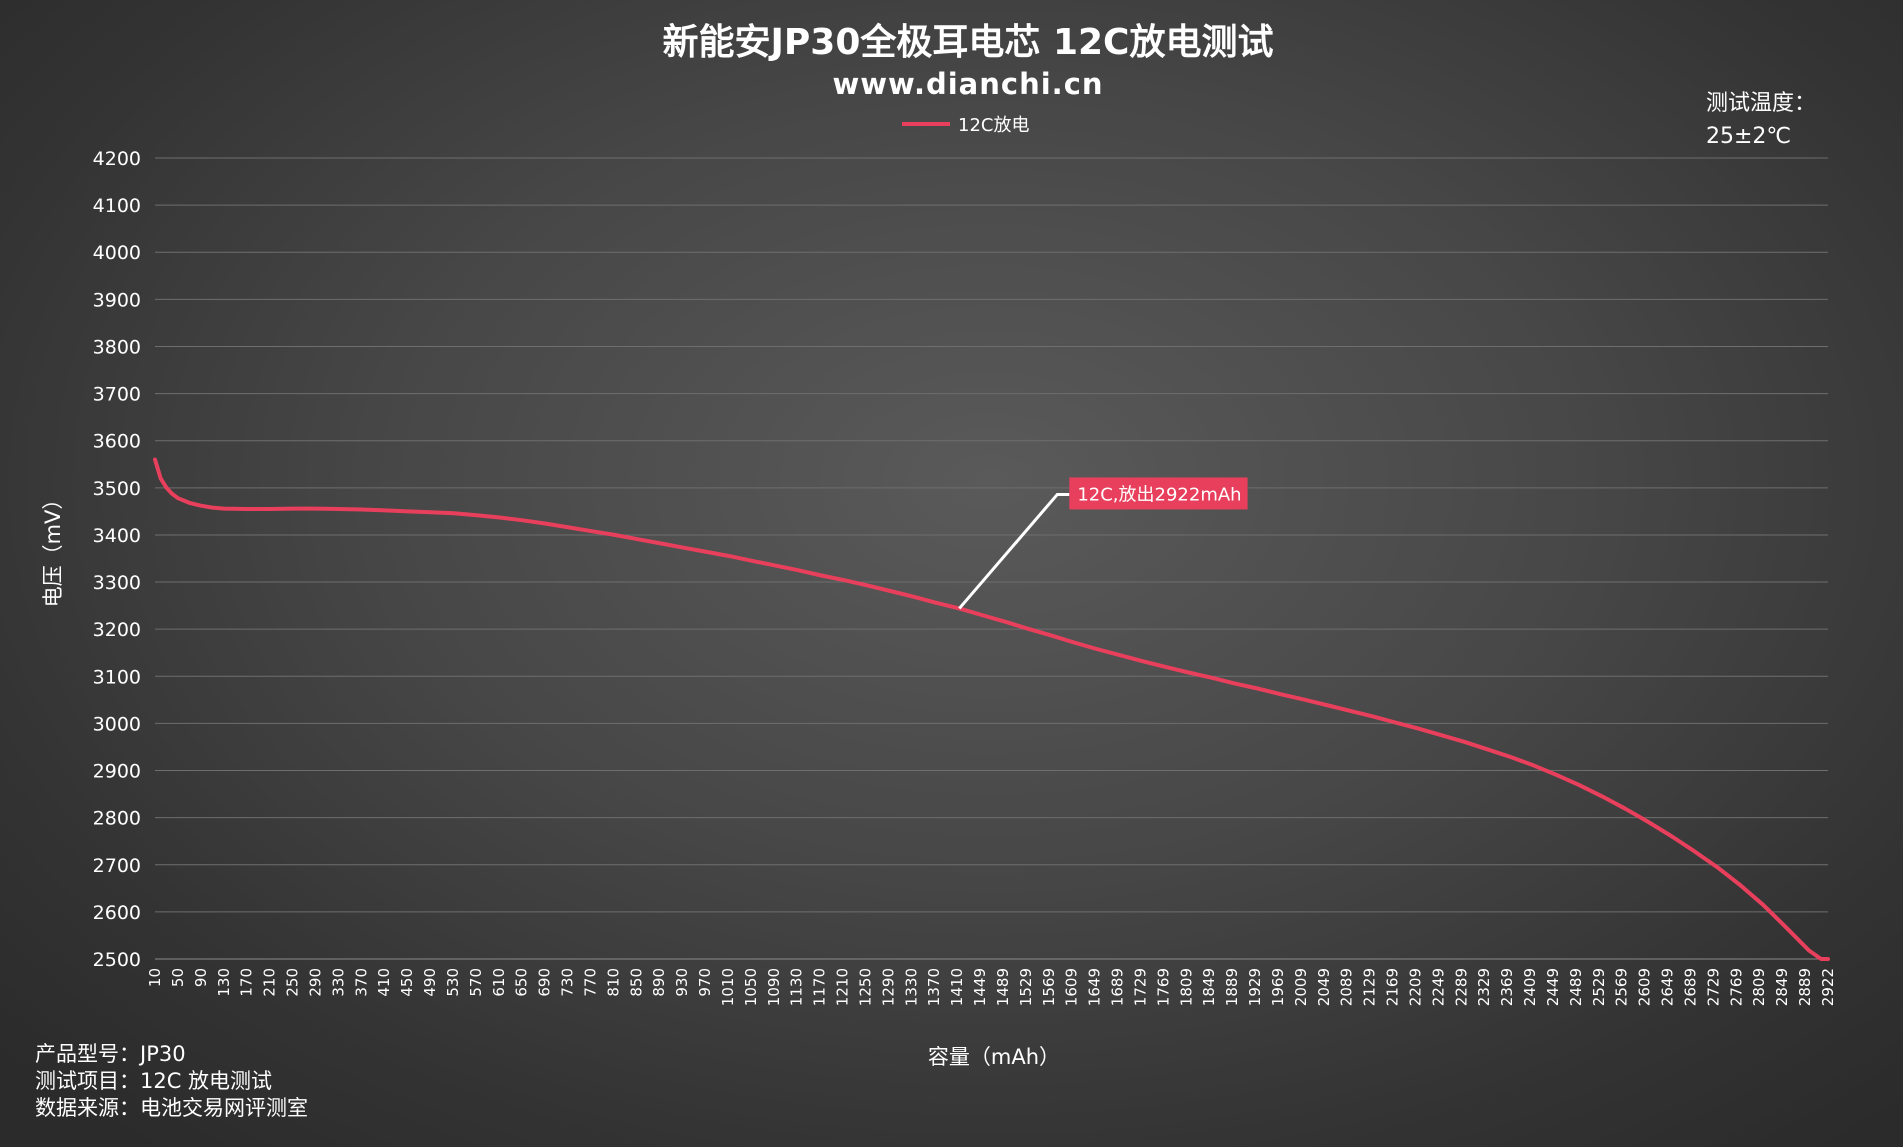 This screenshot has height=1147, width=1903. Describe the element at coordinates (1530, 987) in the screenshot. I see `x-tick-label: 2409` at that location.